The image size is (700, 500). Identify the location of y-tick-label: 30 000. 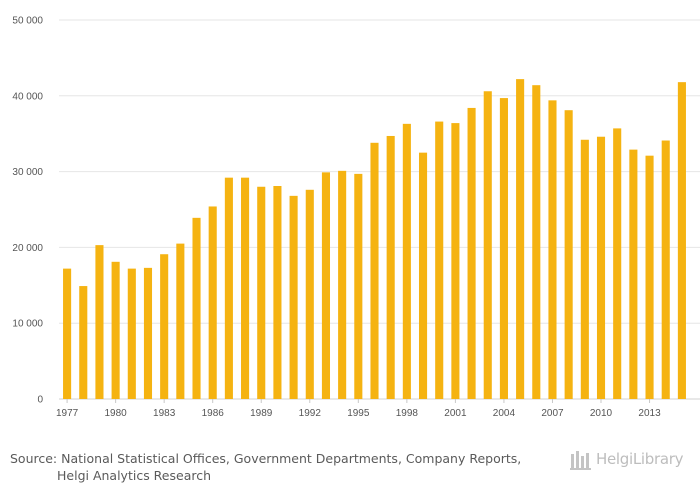
(27, 172).